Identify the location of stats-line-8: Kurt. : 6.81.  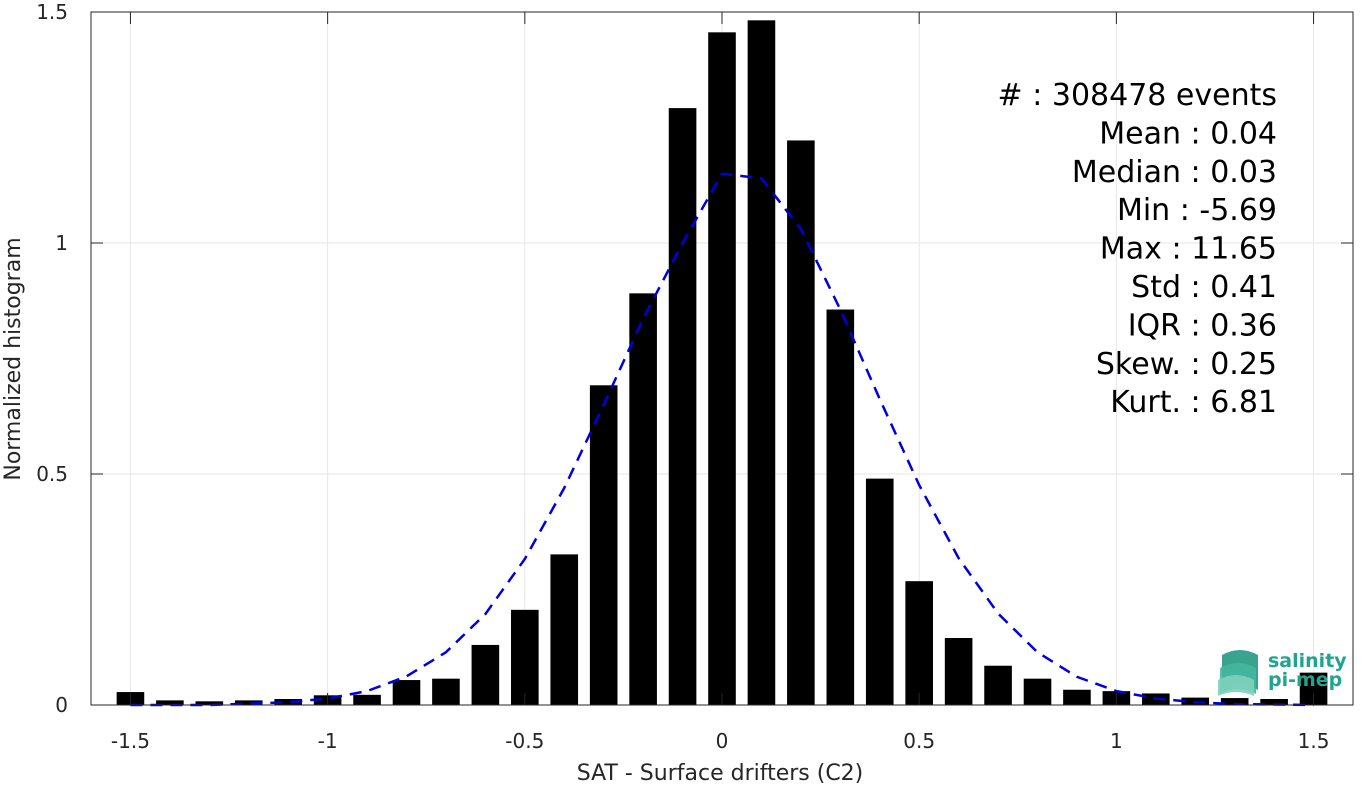
(1193, 402).